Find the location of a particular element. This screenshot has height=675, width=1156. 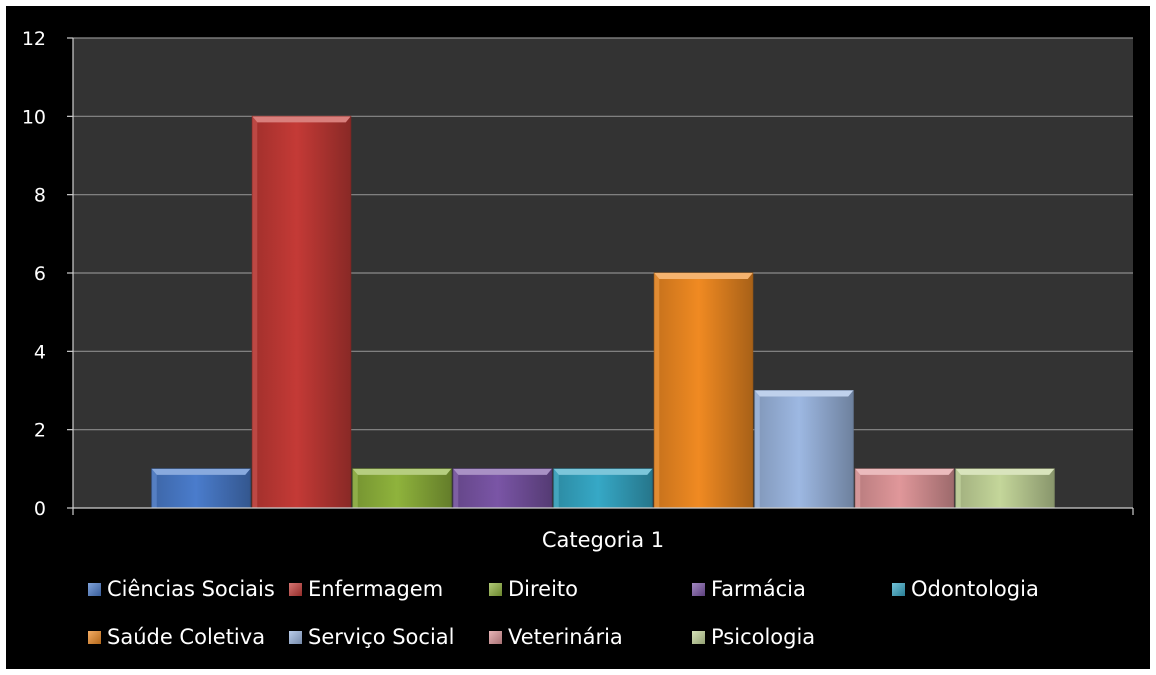

legend-item: Enfermagem is located at coordinates (366, 589).